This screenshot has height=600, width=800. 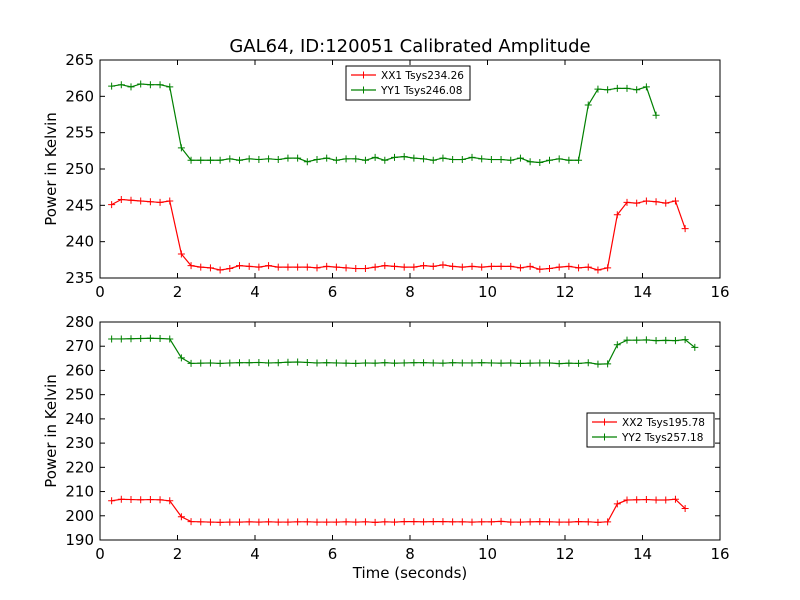 What do you see at coordinates (663, 423) in the screenshot?
I see `legend-label: XX2 Tsys195.78` at bounding box center [663, 423].